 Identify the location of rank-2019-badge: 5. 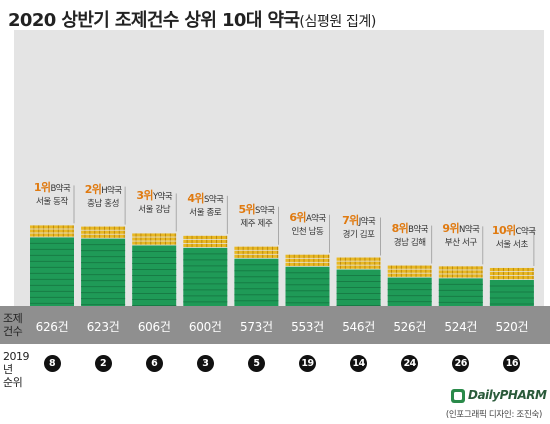
(256, 363).